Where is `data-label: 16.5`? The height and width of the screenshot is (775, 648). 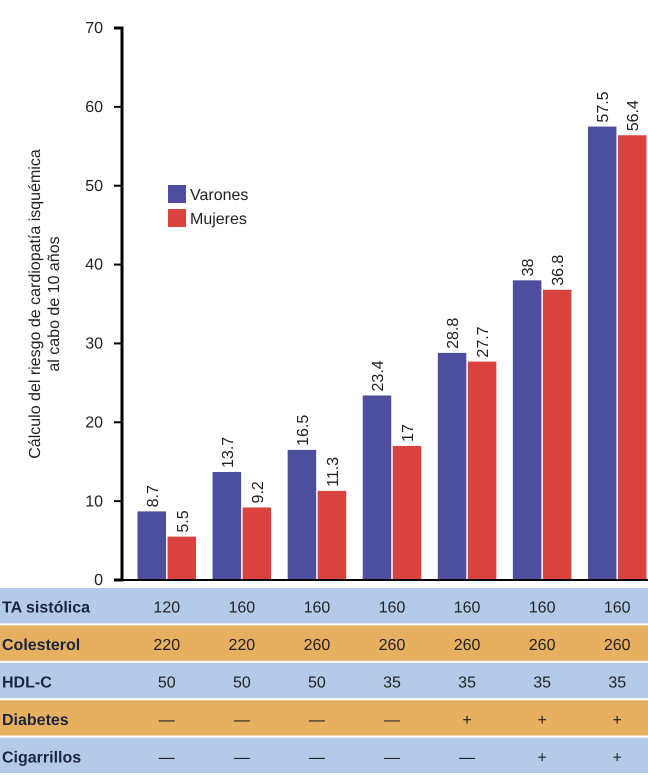
data-label: 16.5 is located at coordinates (303, 430).